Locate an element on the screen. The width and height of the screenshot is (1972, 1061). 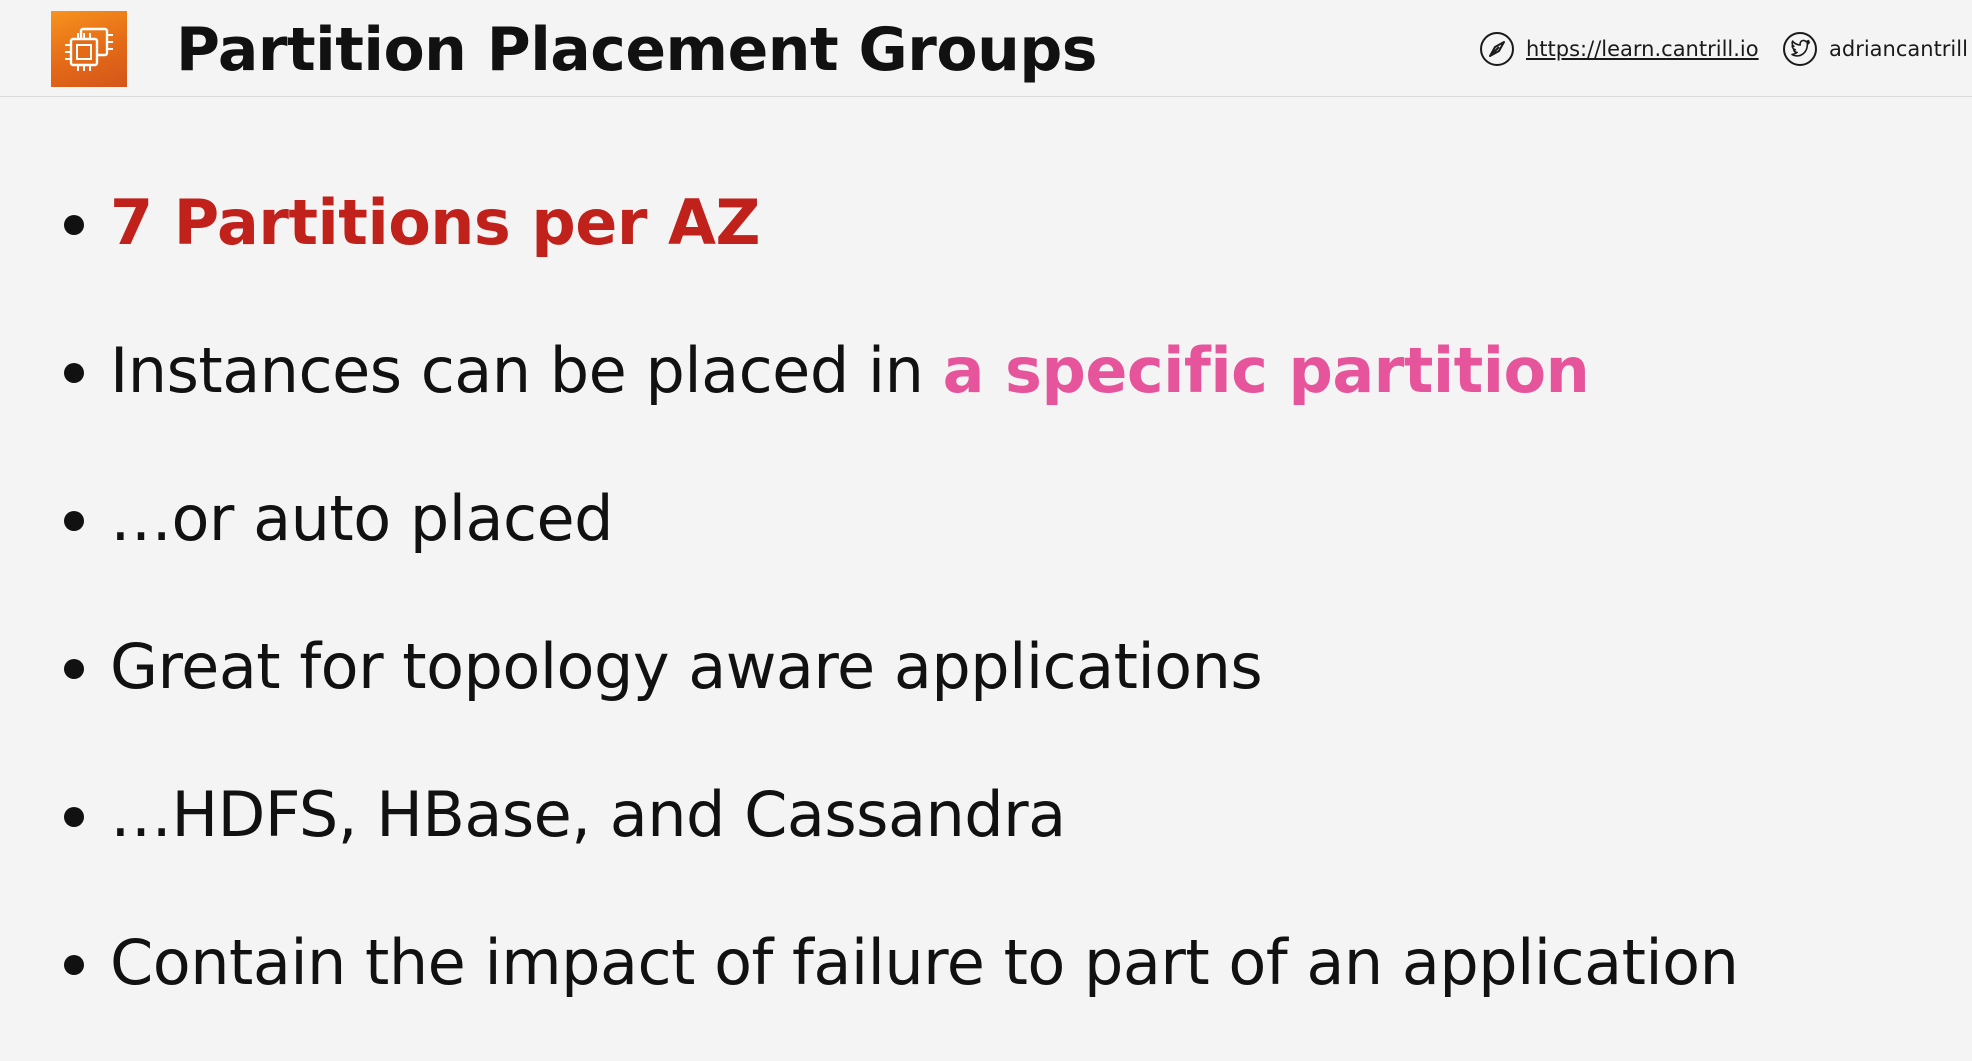
bullet-text: …HDFS, HBase, and Cassandra is located at coordinates (588, 814).